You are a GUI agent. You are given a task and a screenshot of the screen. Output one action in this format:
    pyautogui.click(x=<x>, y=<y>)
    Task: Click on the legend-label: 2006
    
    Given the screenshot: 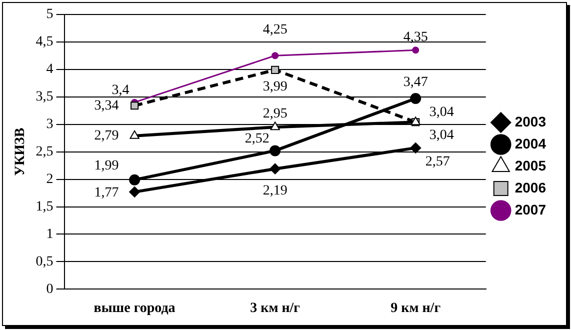 What is the action you would take?
    pyautogui.click(x=530, y=187)
    